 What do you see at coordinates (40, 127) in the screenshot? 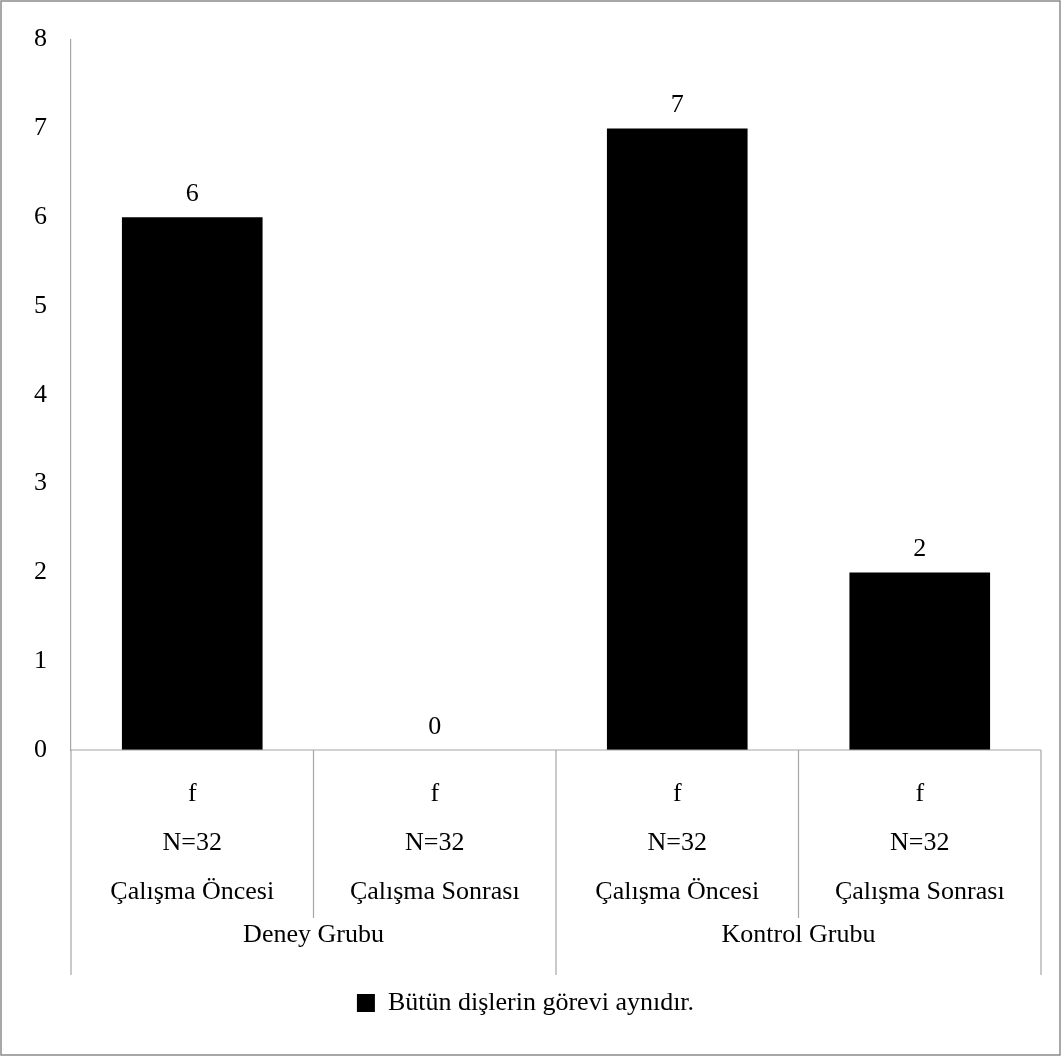
I see `y-tick-label: 7` at bounding box center [40, 127].